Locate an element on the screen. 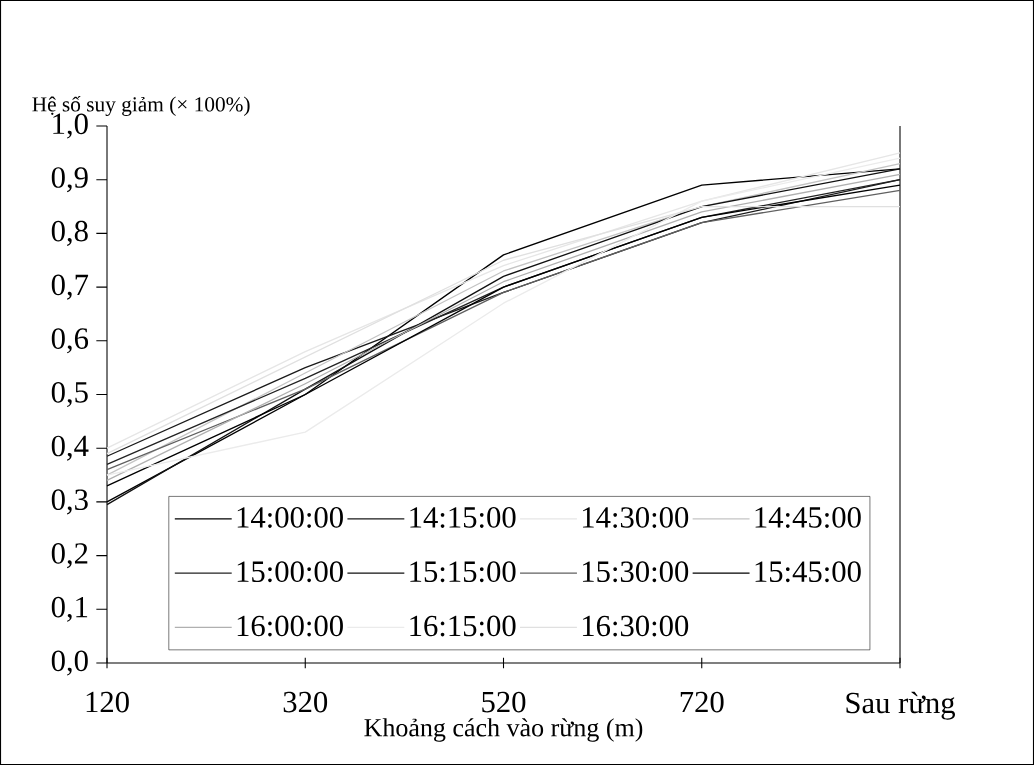 The width and height of the screenshot is (1034, 765). y-tick-label: 0,5 is located at coordinates (69, 394).